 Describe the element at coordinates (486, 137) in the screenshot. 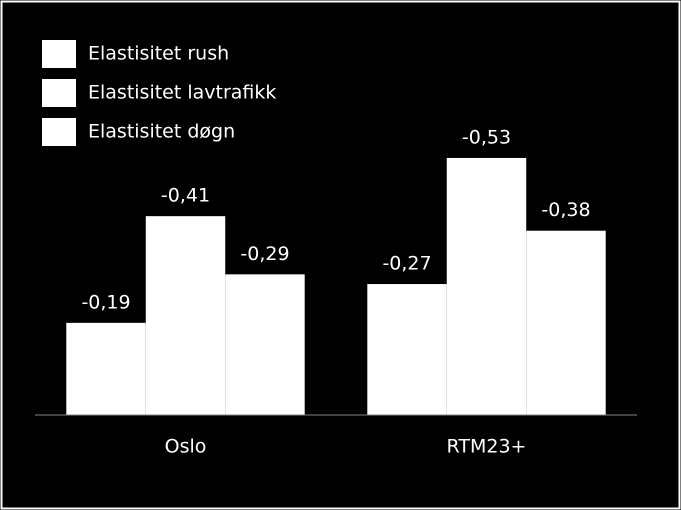

I see `data-label: -0,53` at that location.